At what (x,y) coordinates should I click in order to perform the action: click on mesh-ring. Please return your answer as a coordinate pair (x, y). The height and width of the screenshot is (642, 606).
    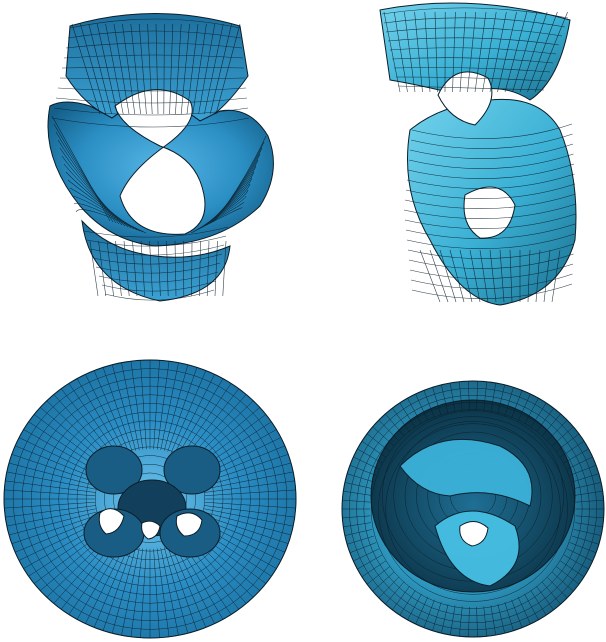
    Looking at the image, I should click on (473, 509).